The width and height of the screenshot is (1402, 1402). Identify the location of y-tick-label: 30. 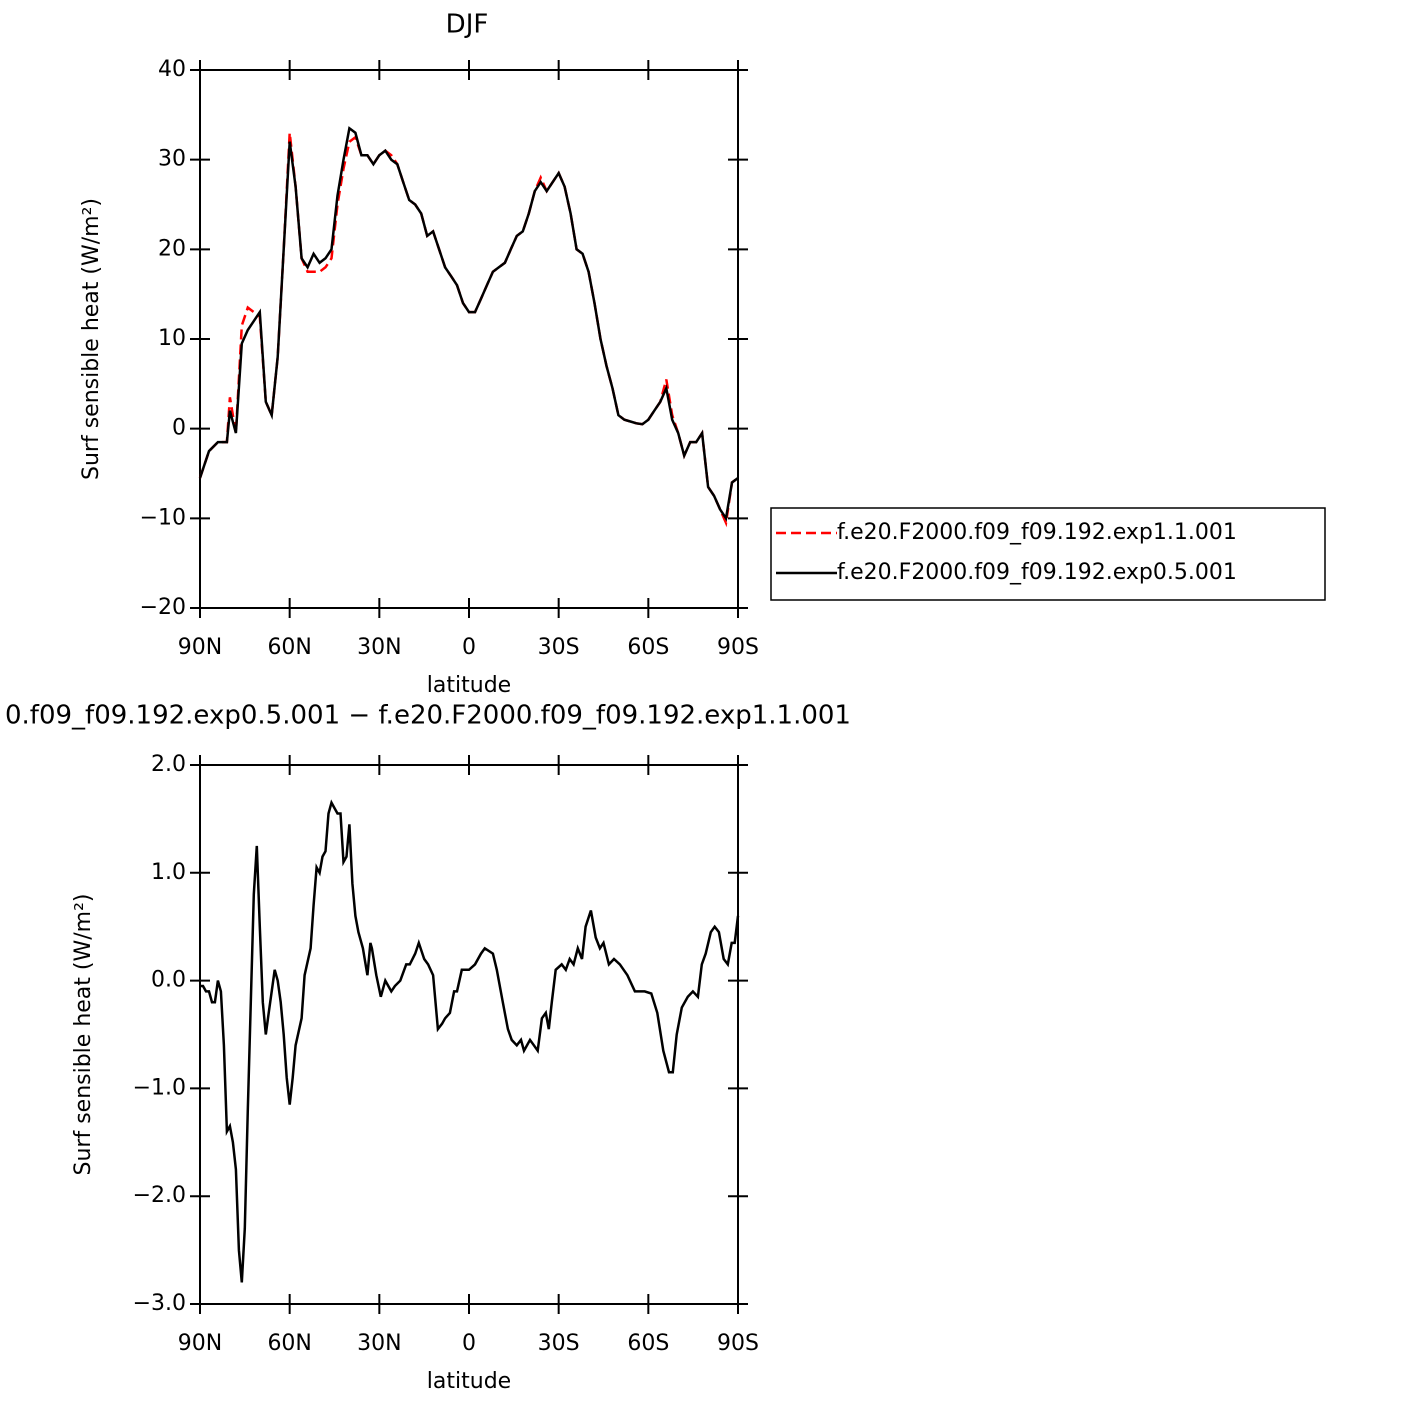
(172, 159).